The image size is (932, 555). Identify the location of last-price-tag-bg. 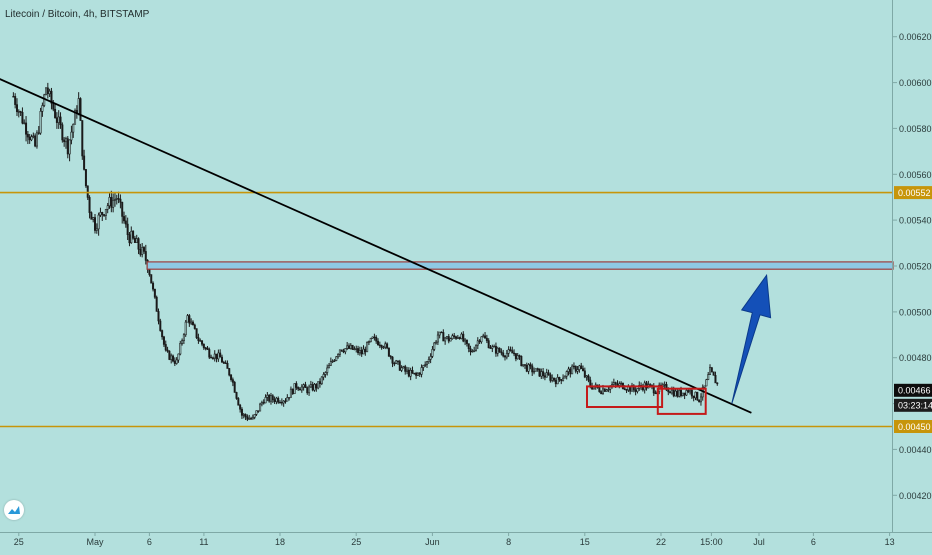
(913, 390).